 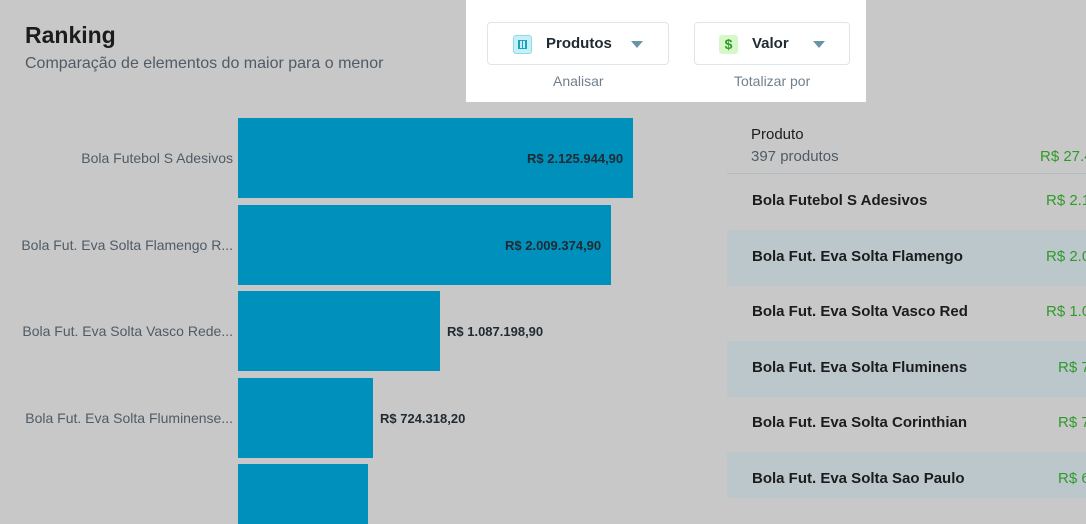 I want to click on table-cell-value: R$ 1.0, so click(x=1066, y=311).